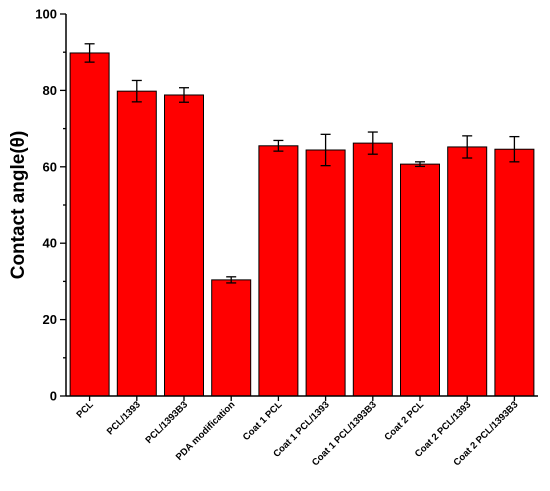 The image size is (550, 491). Describe the element at coordinates (124, 418) in the screenshot. I see `x-tick-label: PCL/1393` at that location.